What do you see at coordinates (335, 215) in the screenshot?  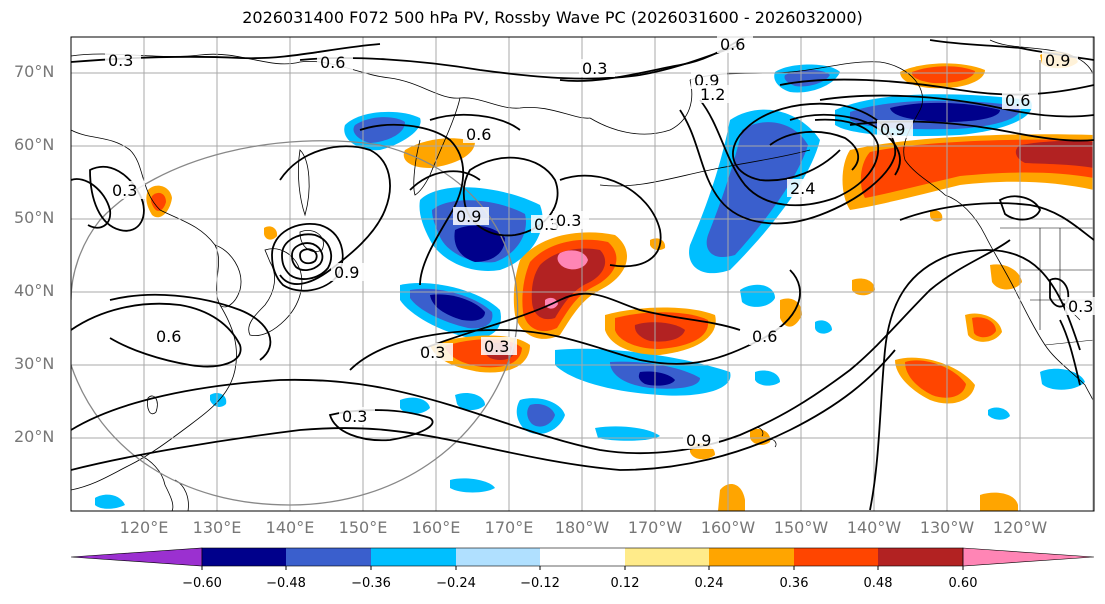 I see `contour-kamchatka-trough` at bounding box center [335, 215].